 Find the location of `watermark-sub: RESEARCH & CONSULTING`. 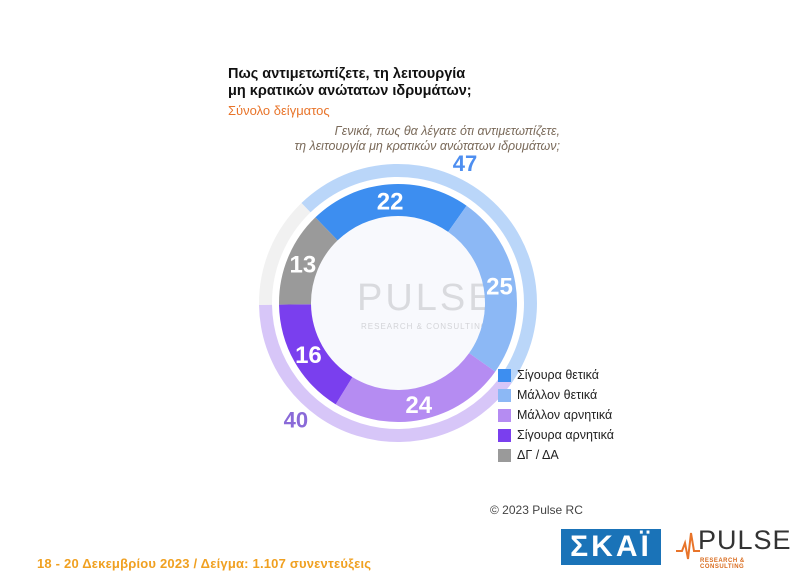

watermark-sub: RESEARCH & CONSULTING is located at coordinates (424, 326).